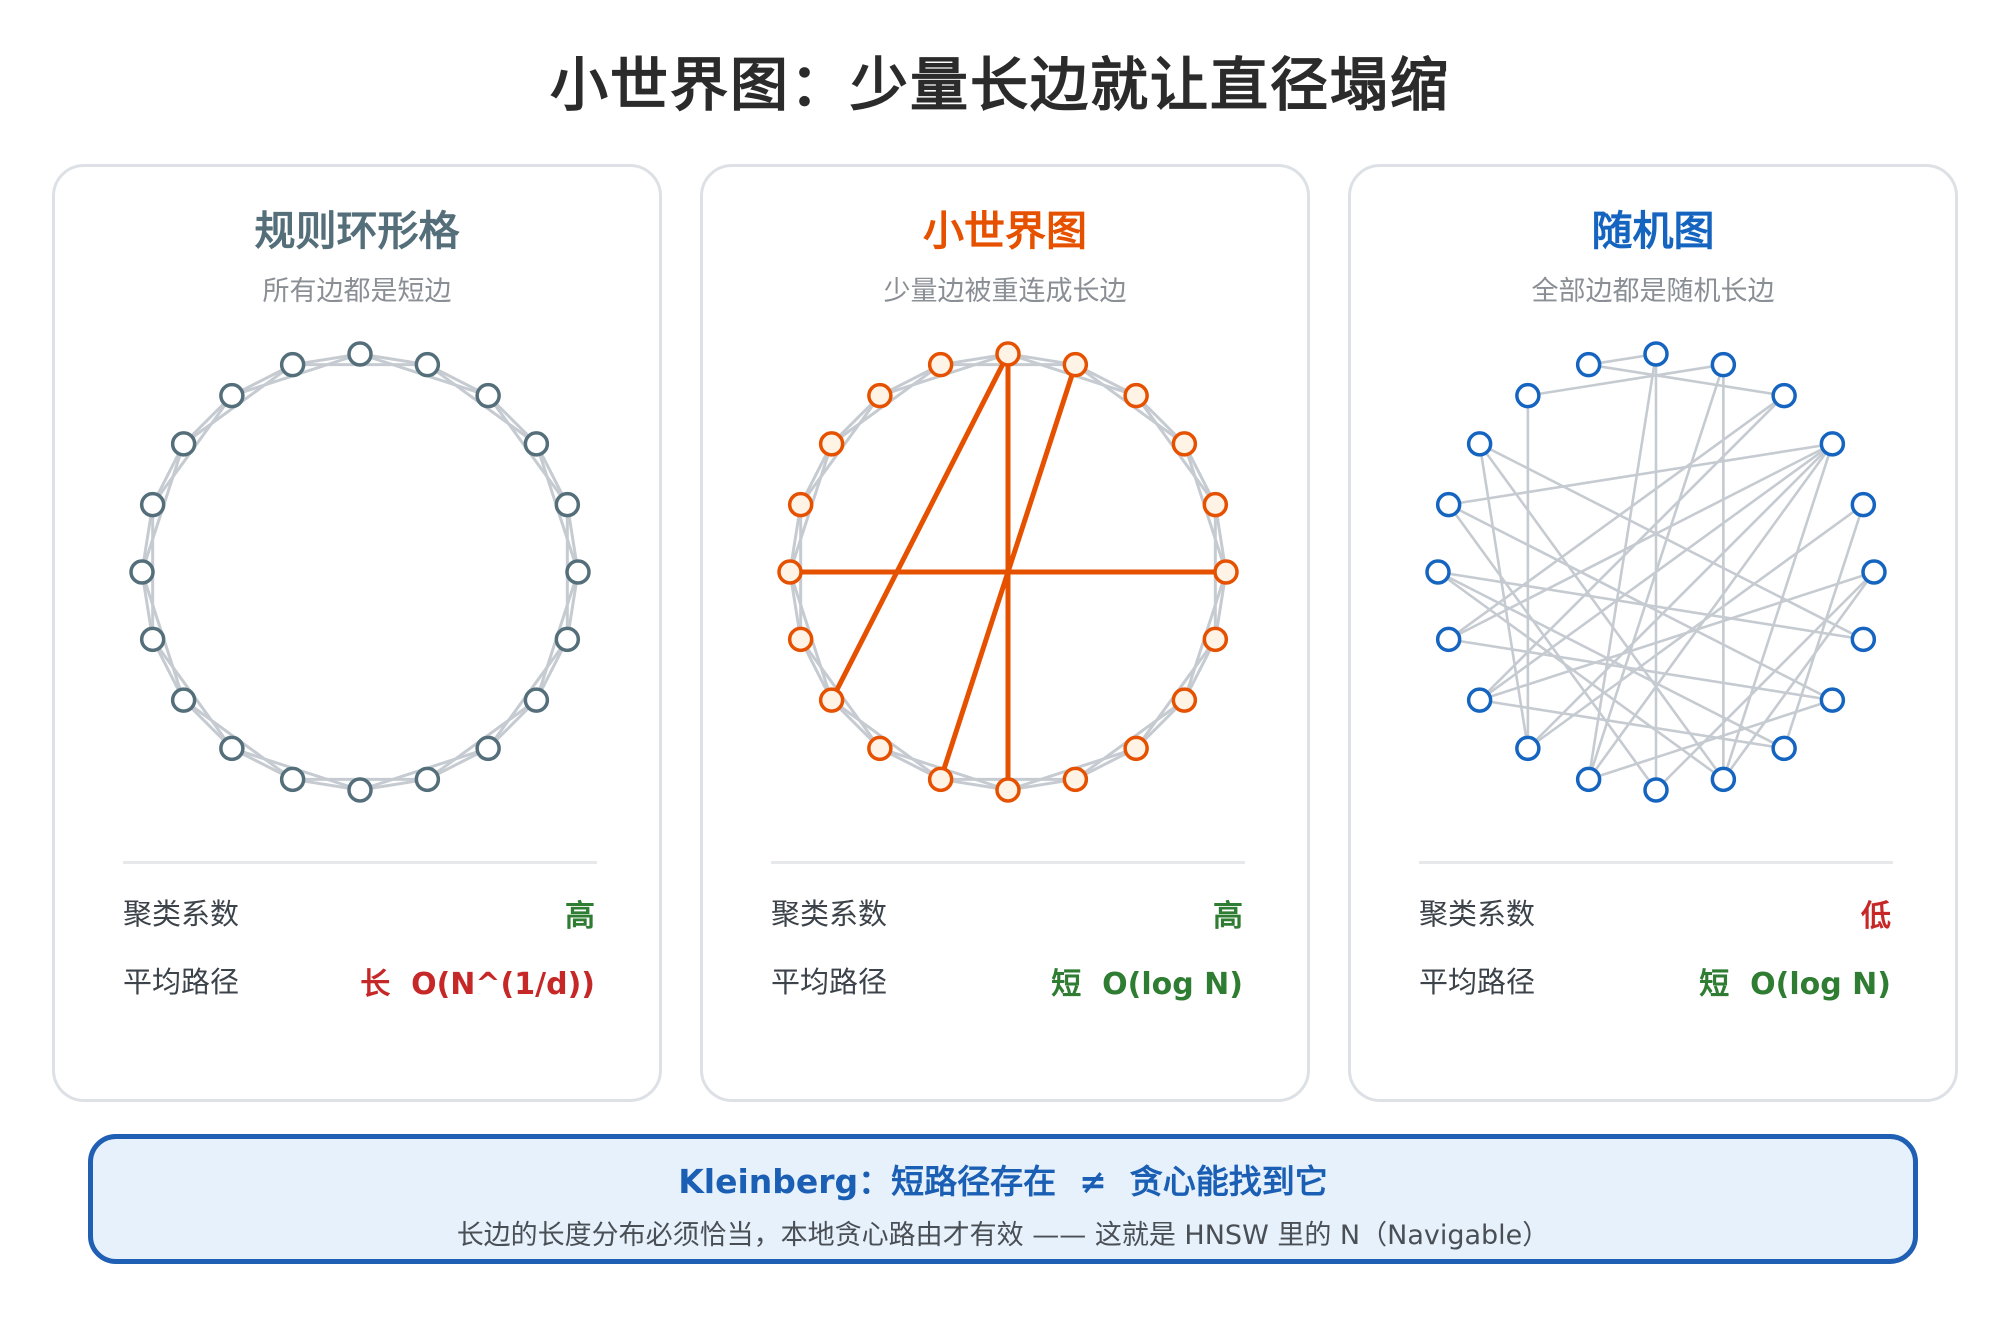 The width and height of the screenshot is (2000, 1320). Describe the element at coordinates (920, 527) in the screenshot. I see `long-edge` at that location.